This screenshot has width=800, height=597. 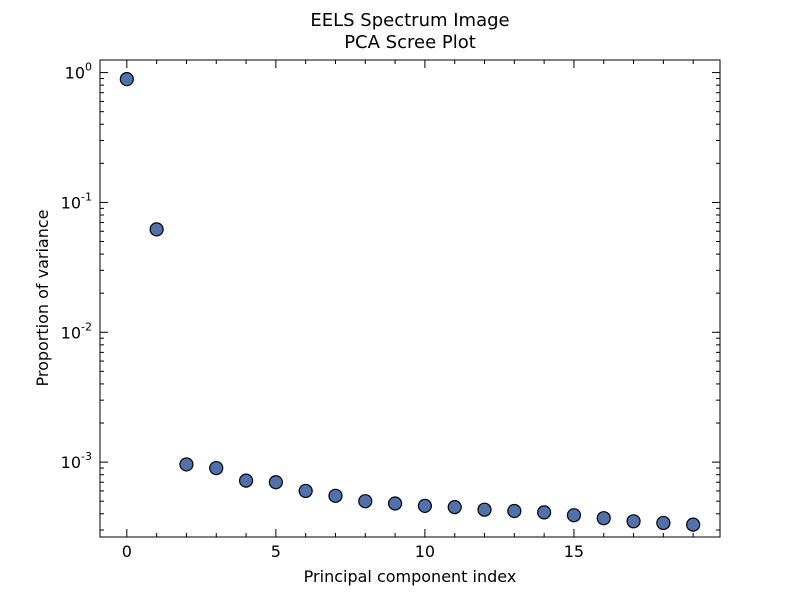 I want to click on x-tick-label: 0, so click(x=127, y=551).